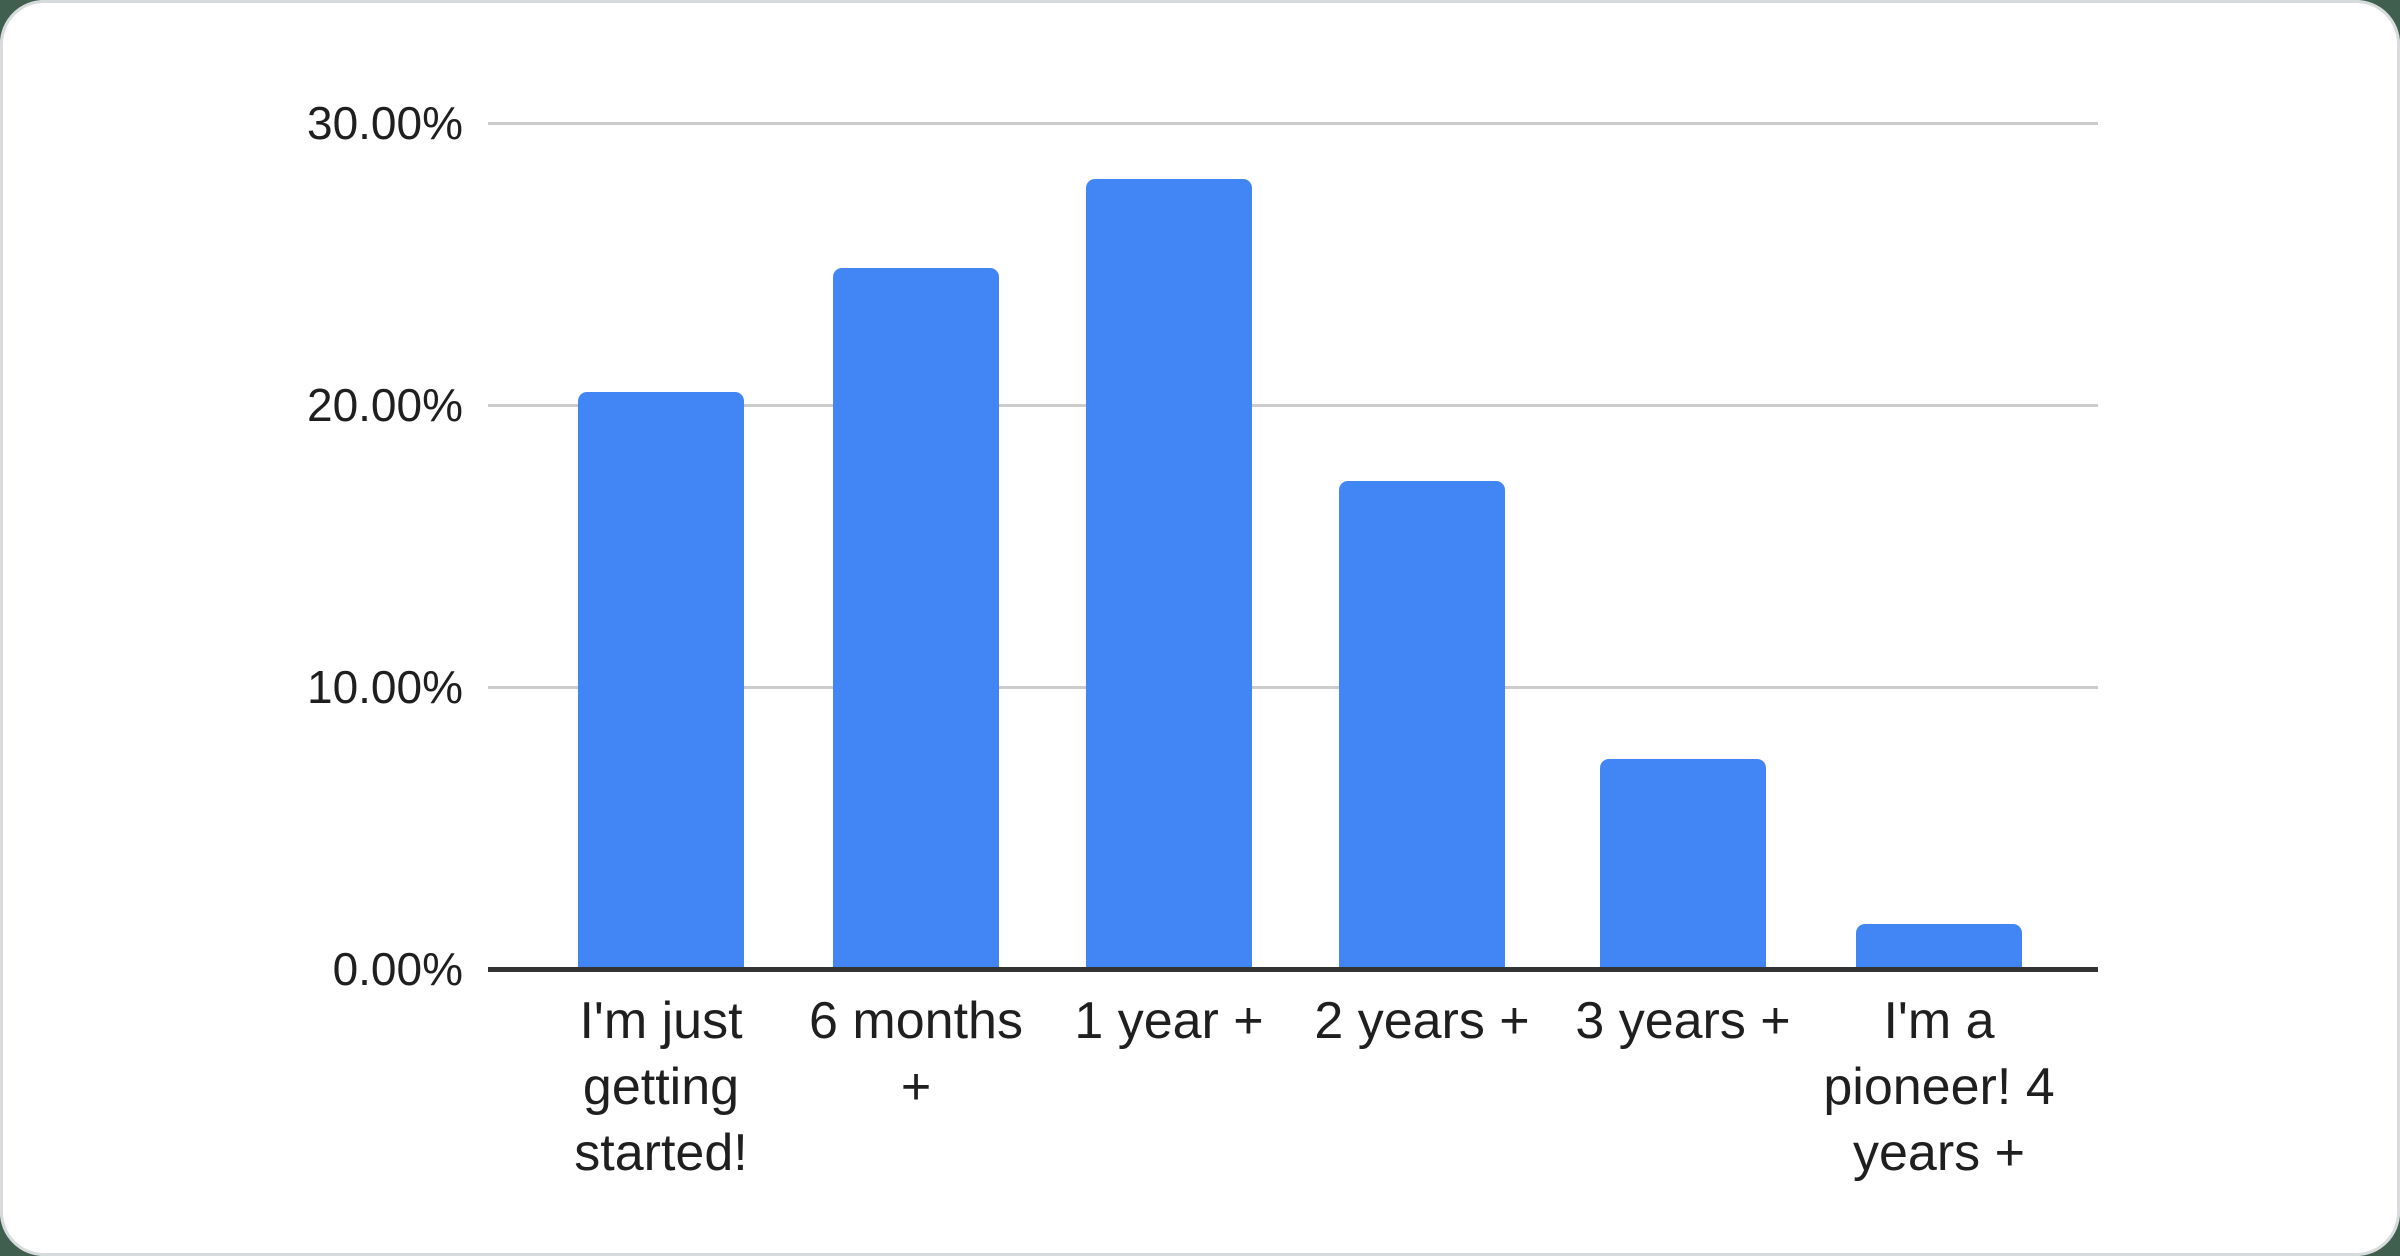  I want to click on y-tick-label: 10.00%, so click(384, 687).